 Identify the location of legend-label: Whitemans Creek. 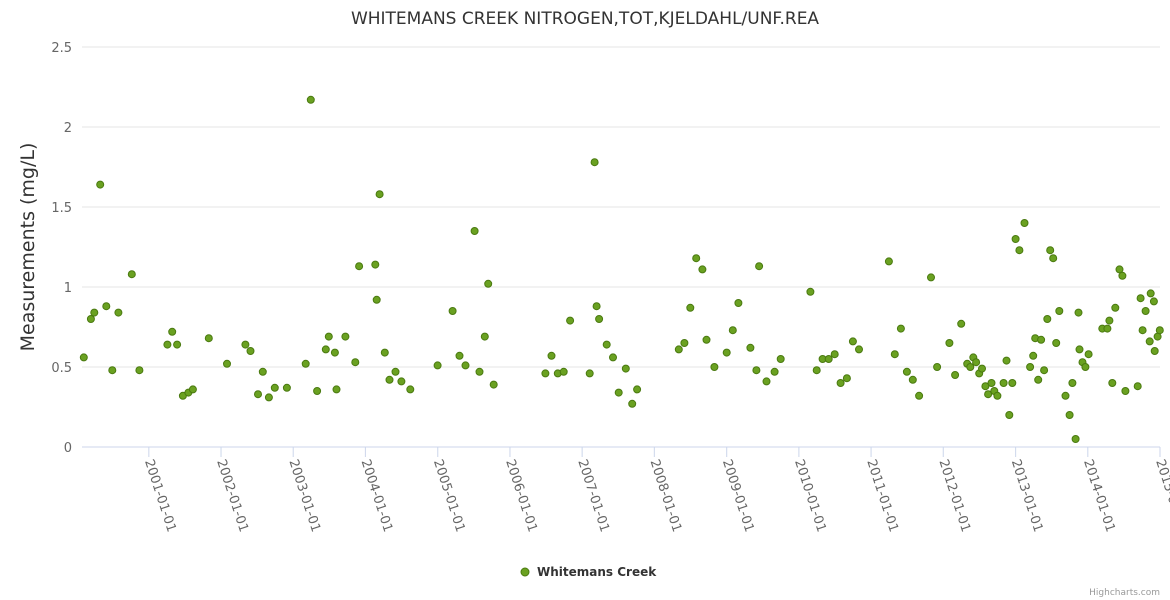
(597, 572).